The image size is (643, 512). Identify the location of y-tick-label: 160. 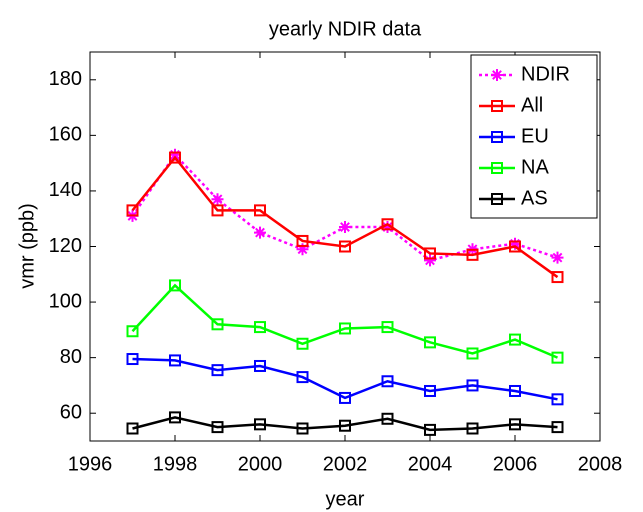
(65, 135).